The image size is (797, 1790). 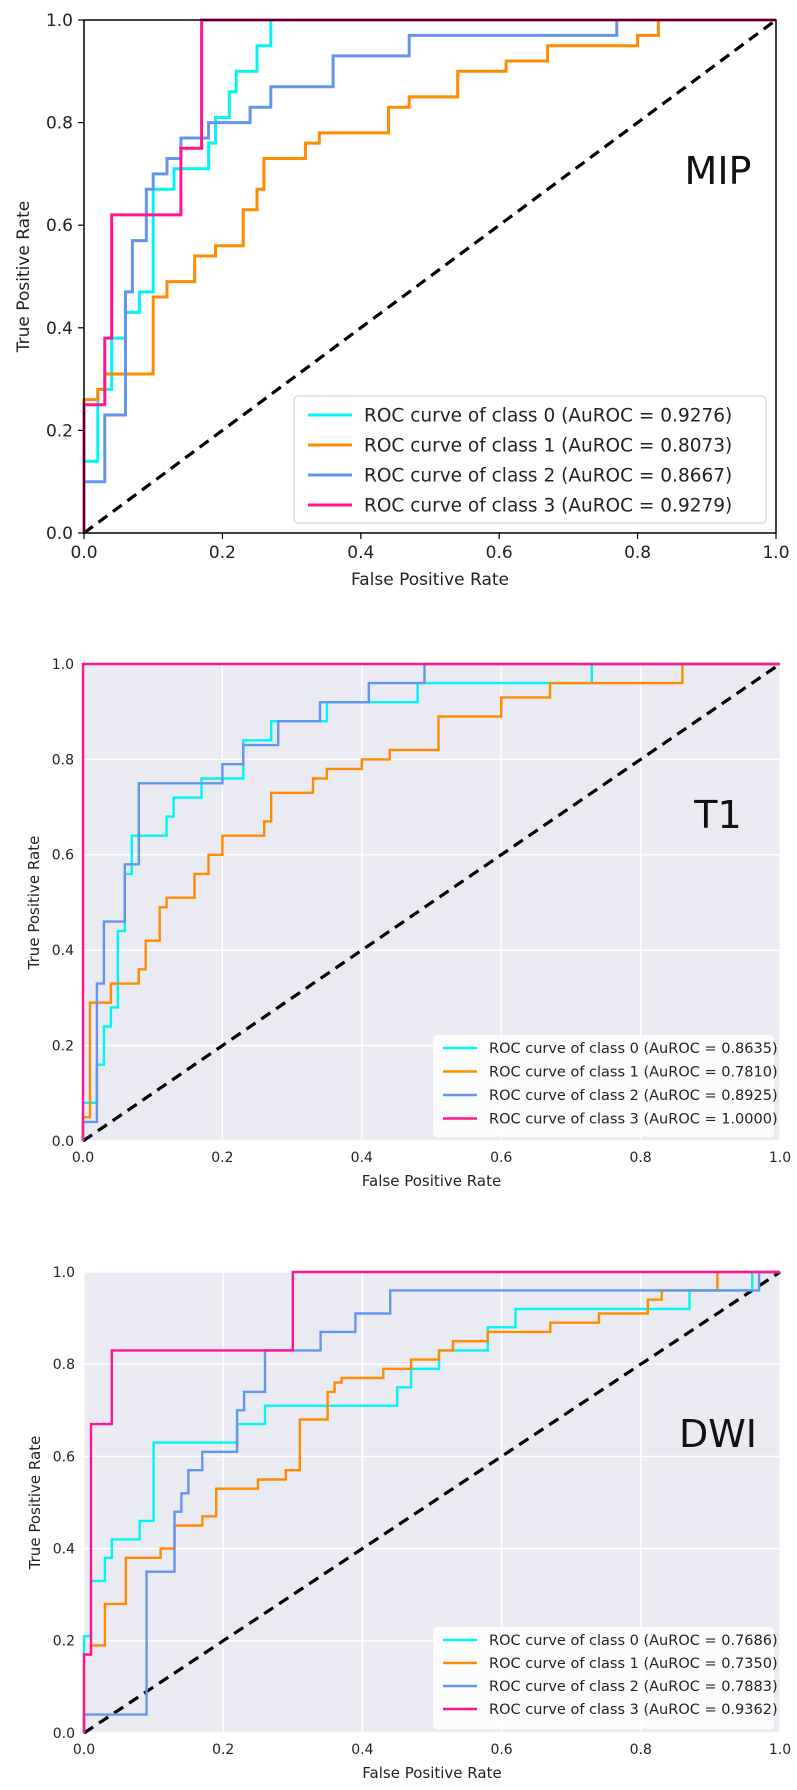 I want to click on legend-entry-class-1: ROC curve of class 1 (AuROC = 0.7810), so click(x=633, y=1073).